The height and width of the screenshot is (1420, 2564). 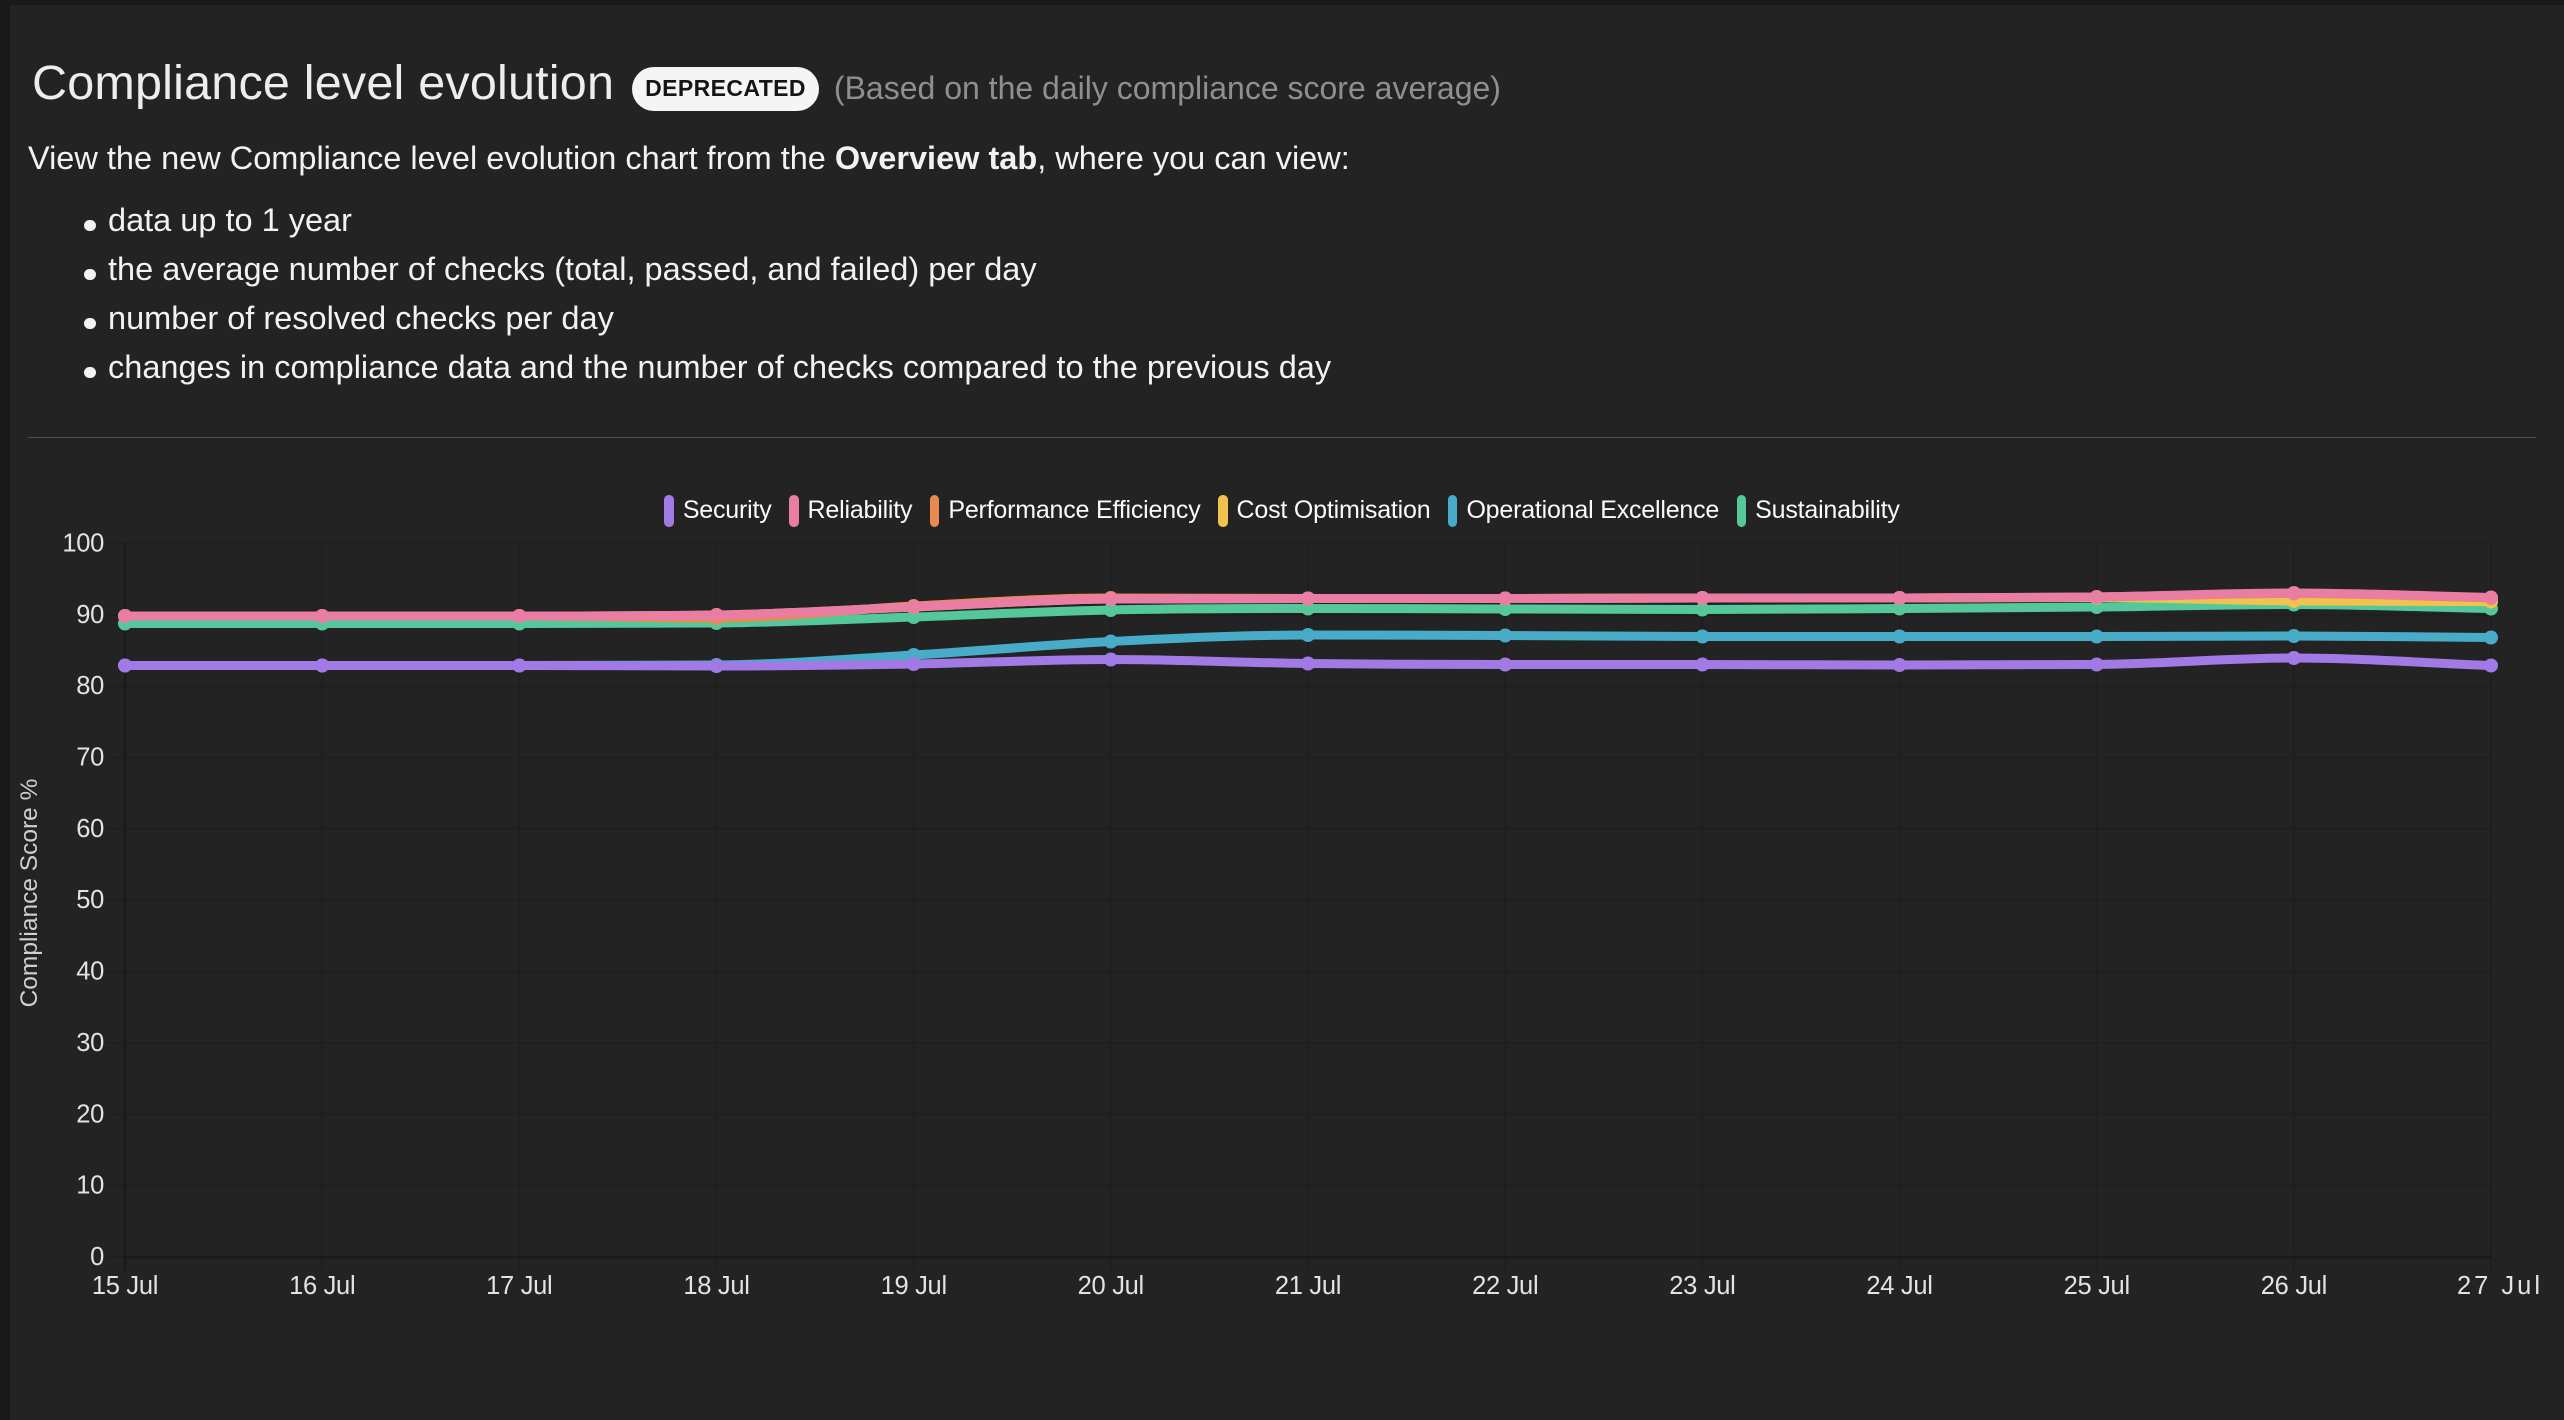 What do you see at coordinates (1899, 1286) in the screenshot?
I see `svg-text: 24 Jul` at bounding box center [1899, 1286].